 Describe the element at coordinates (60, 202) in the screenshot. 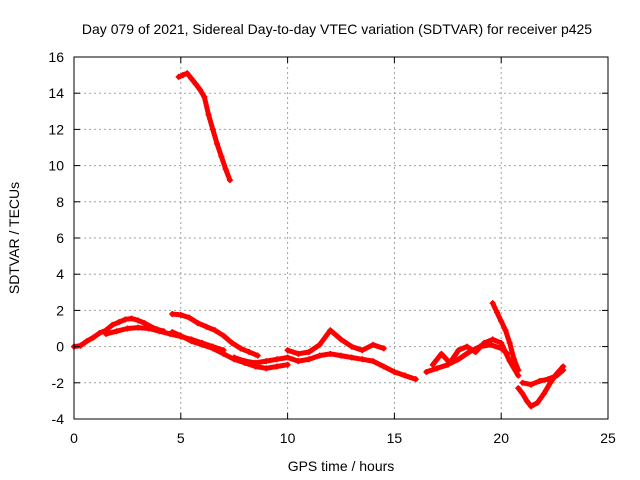

I see `y-tick-label: 8` at that location.